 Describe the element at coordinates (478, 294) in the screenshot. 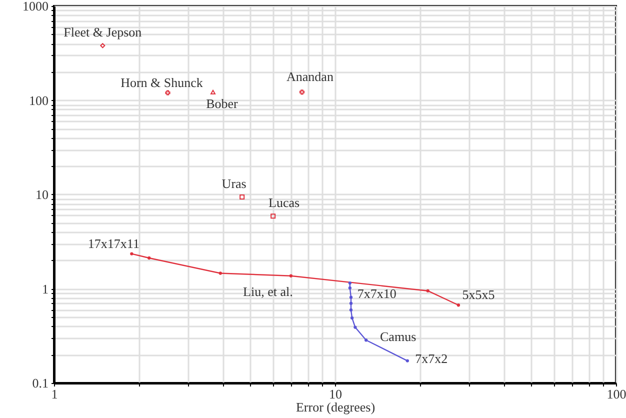

I see `annotation: 5x5x5` at that location.